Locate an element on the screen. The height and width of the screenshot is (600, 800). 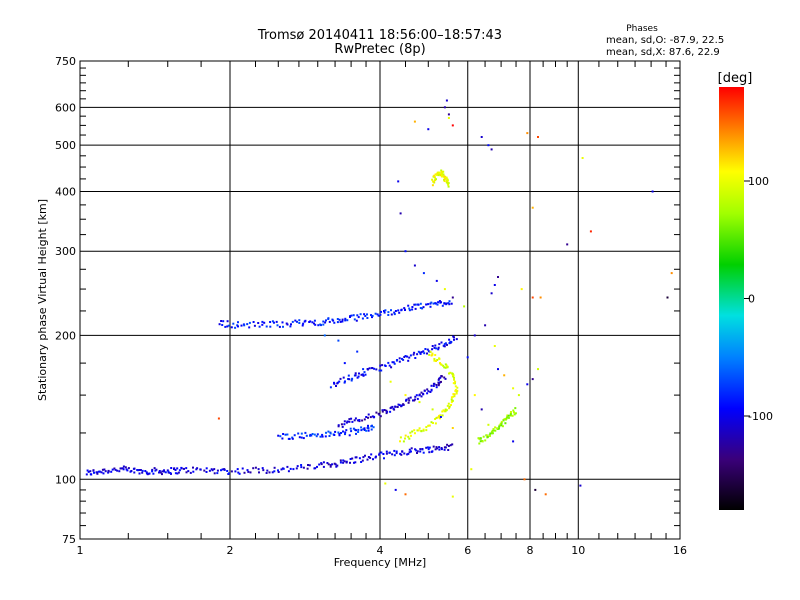
stats-x-mode: mean, sd,X: 87.6, 22.9 is located at coordinates (663, 52).